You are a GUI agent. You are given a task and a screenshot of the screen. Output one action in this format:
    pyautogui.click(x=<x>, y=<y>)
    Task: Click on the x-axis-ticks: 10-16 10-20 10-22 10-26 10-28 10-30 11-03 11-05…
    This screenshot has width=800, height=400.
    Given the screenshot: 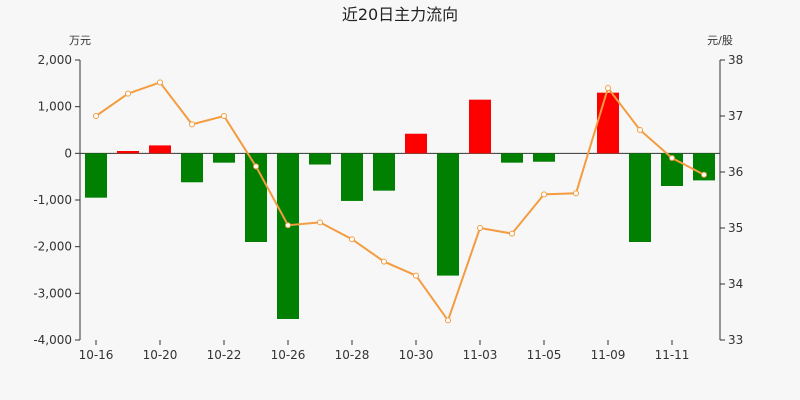 What is the action you would take?
    pyautogui.click(x=384, y=351)
    